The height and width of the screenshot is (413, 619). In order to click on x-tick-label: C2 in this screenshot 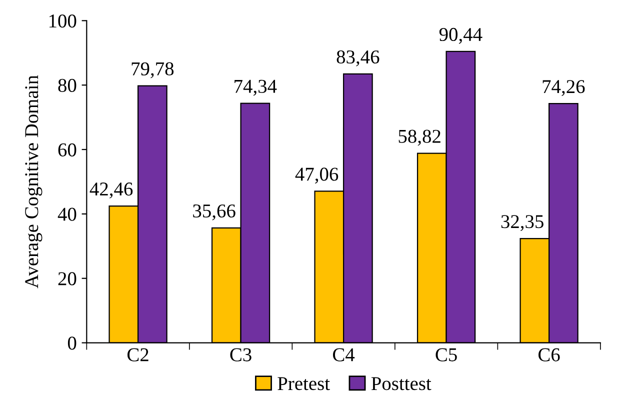, I will do `click(137, 355)`.